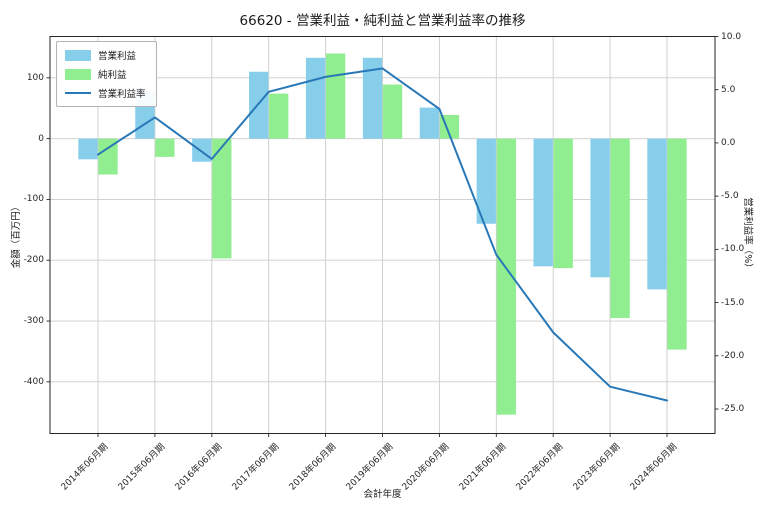  I want to click on bar-operating-income-2016, so click(202, 150).